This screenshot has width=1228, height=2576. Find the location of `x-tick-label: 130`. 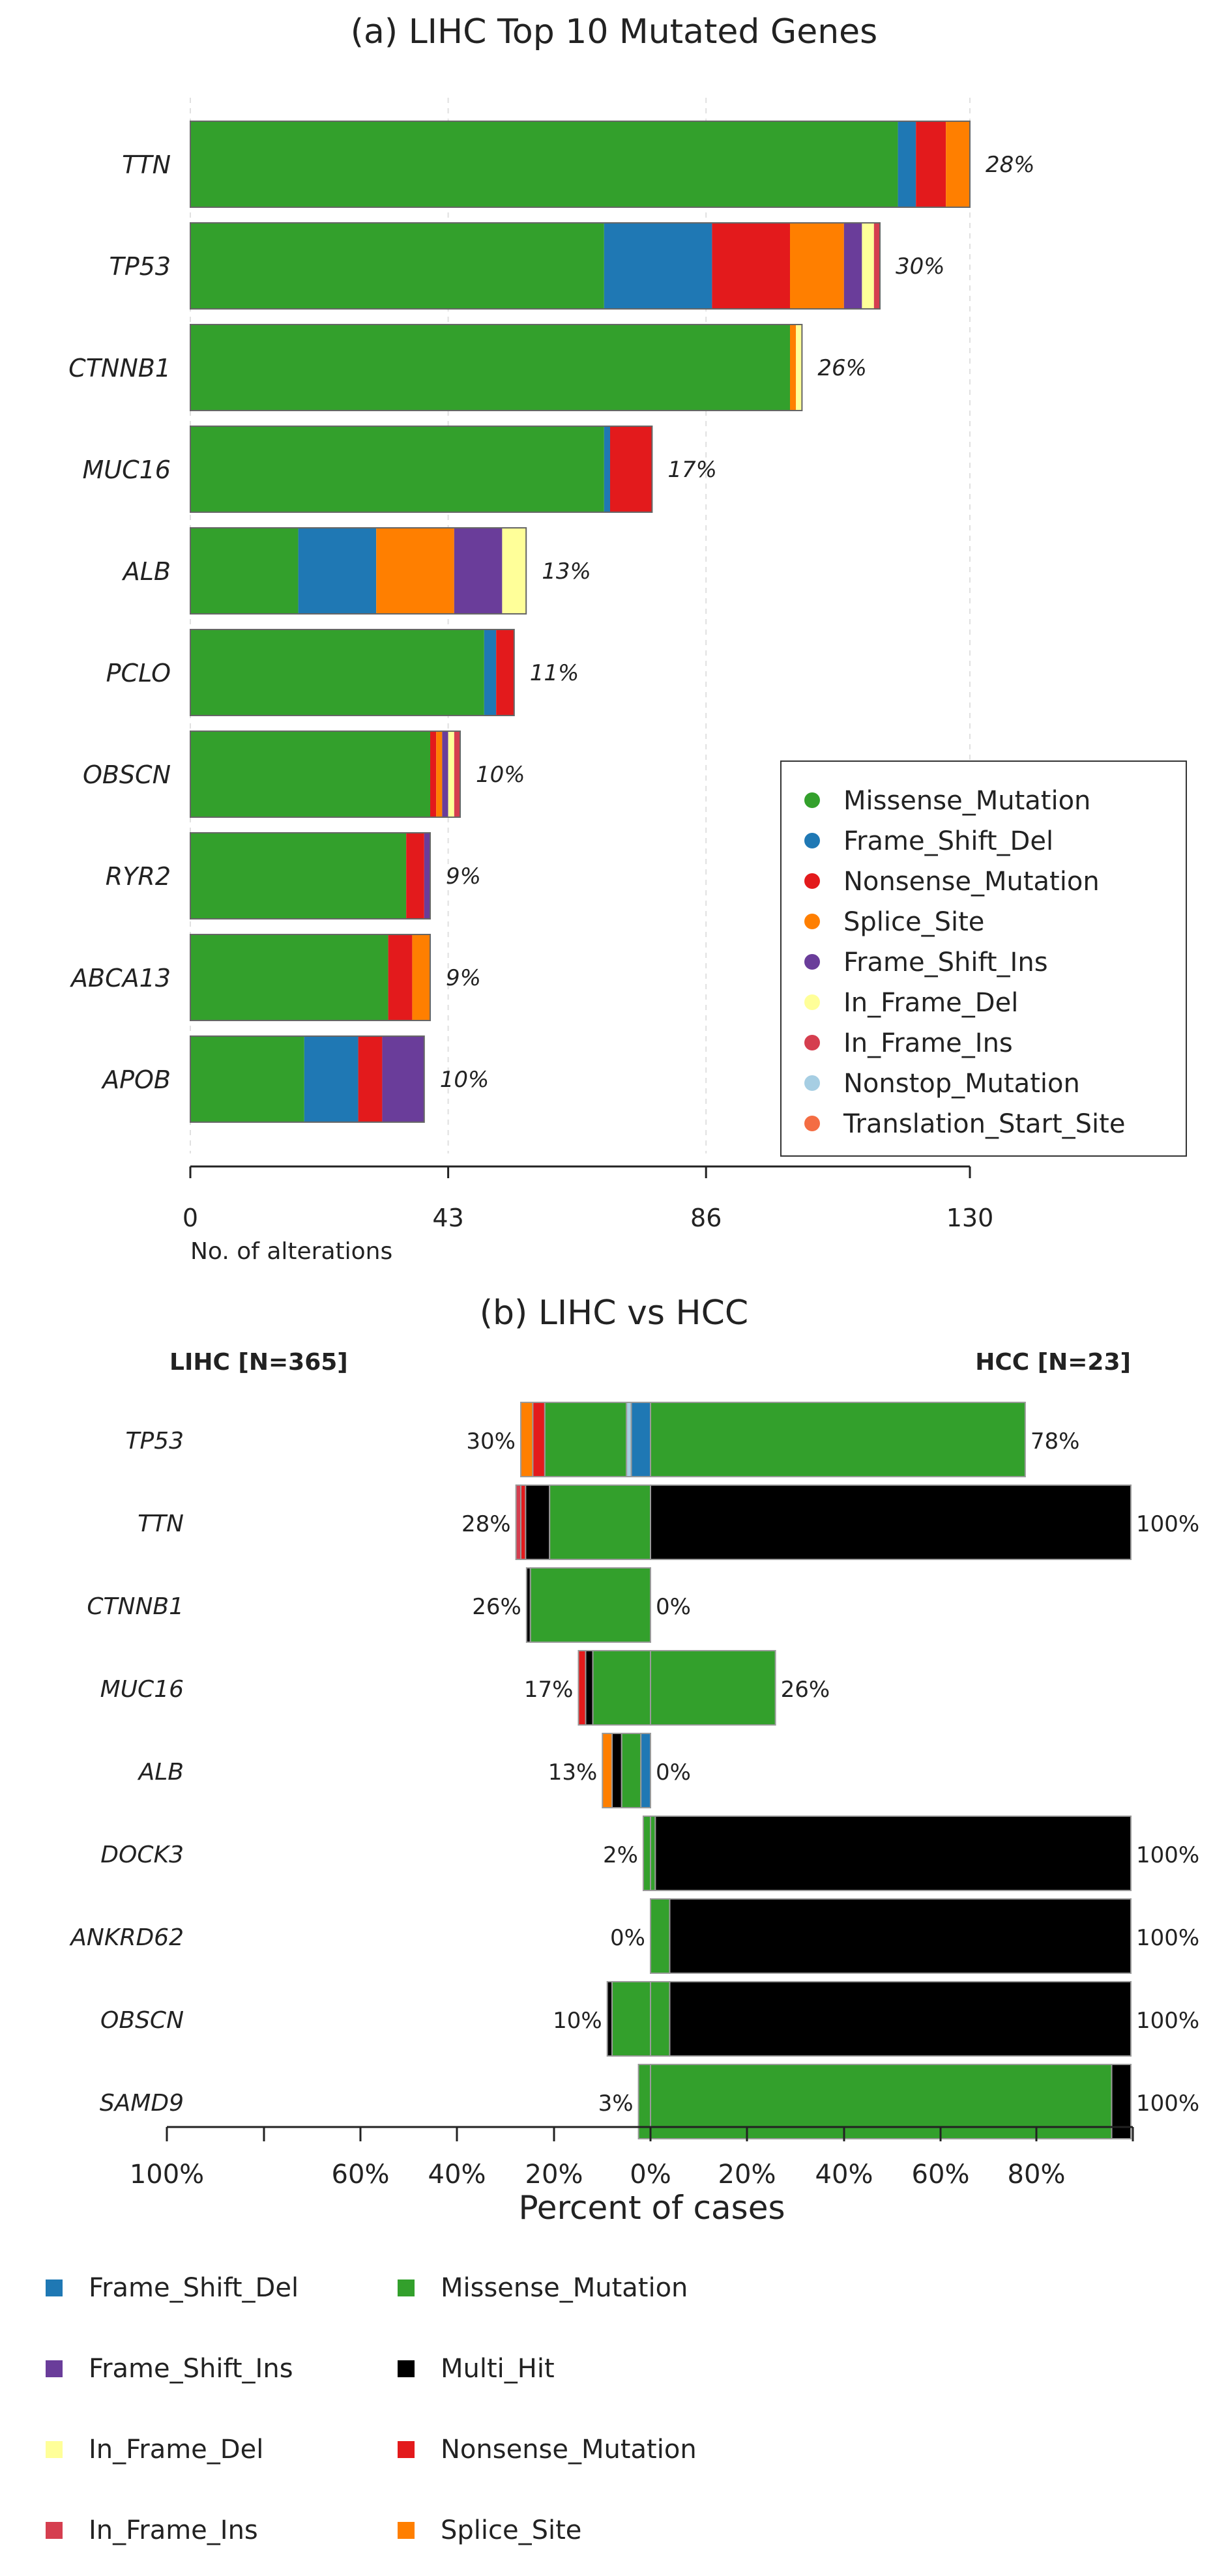

x-tick-label: 130 is located at coordinates (970, 1218).